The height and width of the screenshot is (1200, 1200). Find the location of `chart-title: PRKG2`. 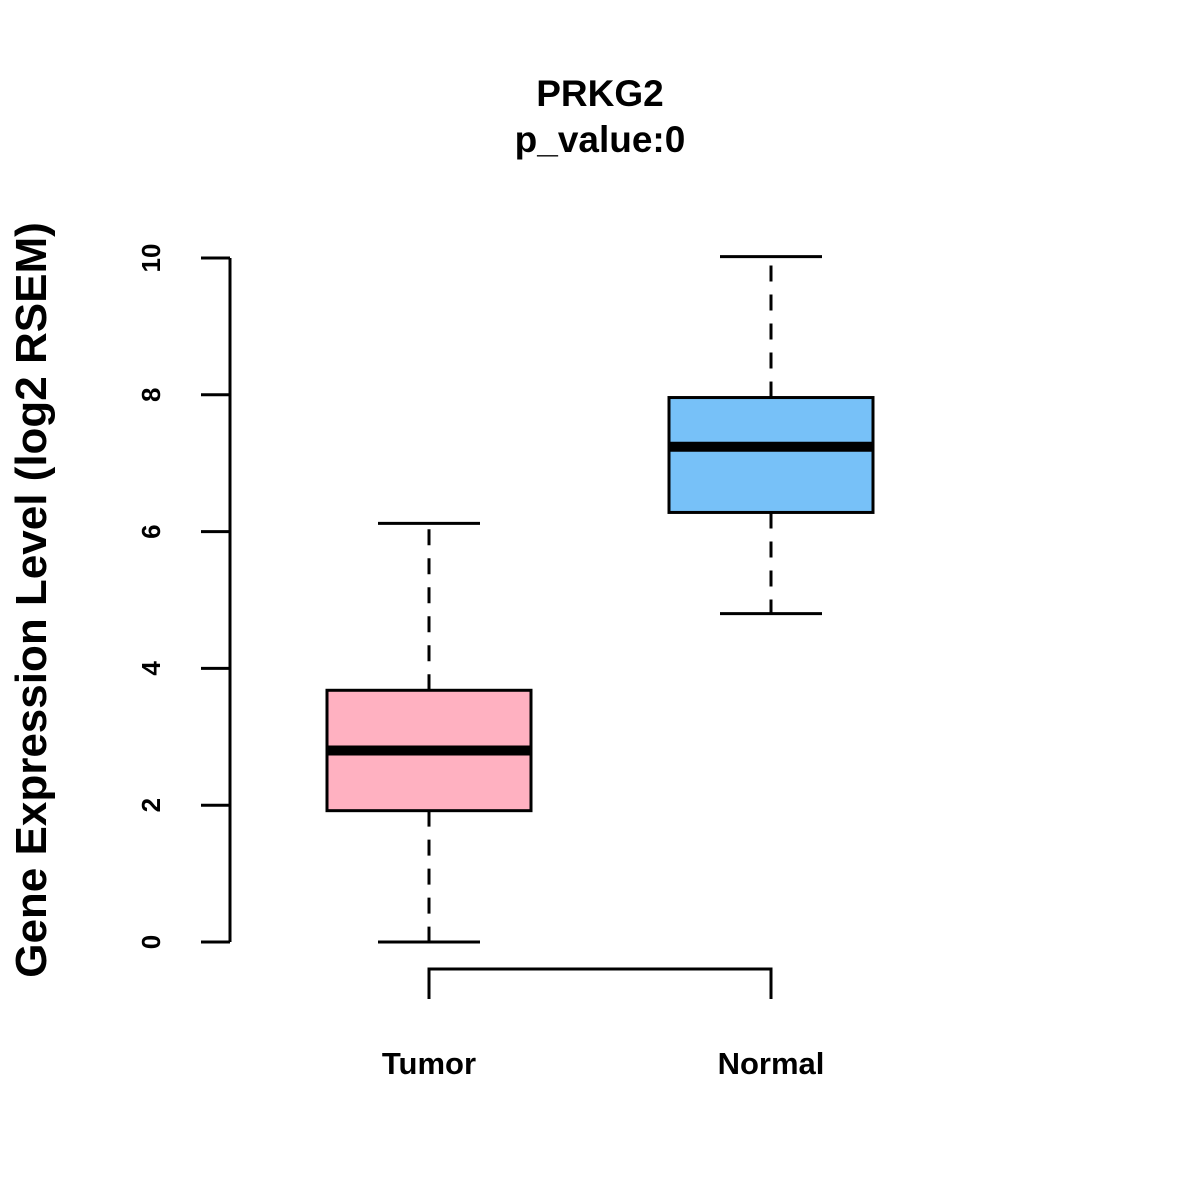

chart-title: PRKG2 is located at coordinates (599, 93).